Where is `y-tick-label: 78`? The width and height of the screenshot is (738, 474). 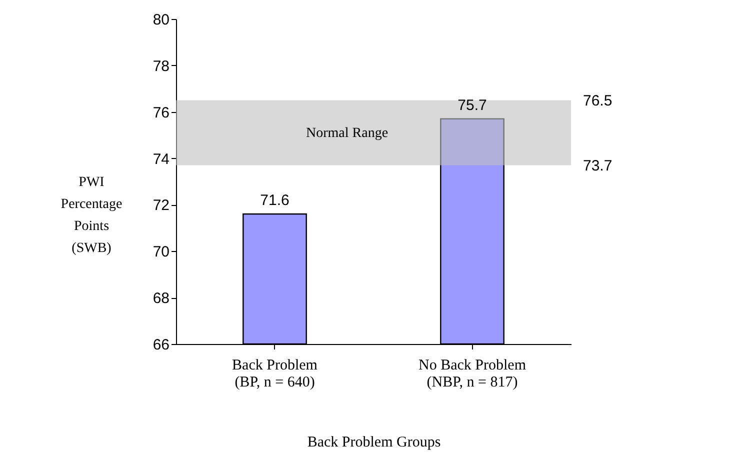 y-tick-label: 78 is located at coordinates (161, 66).